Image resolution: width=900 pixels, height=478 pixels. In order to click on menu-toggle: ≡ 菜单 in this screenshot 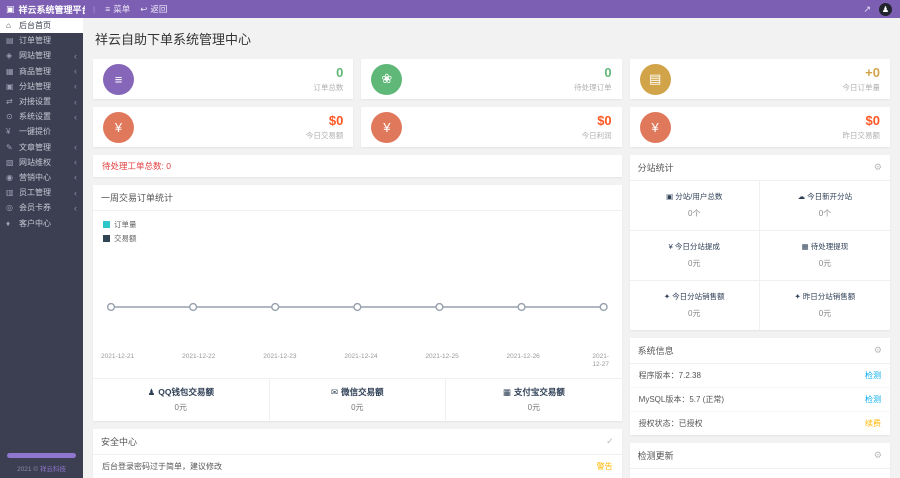, I will do `click(118, 9)`.